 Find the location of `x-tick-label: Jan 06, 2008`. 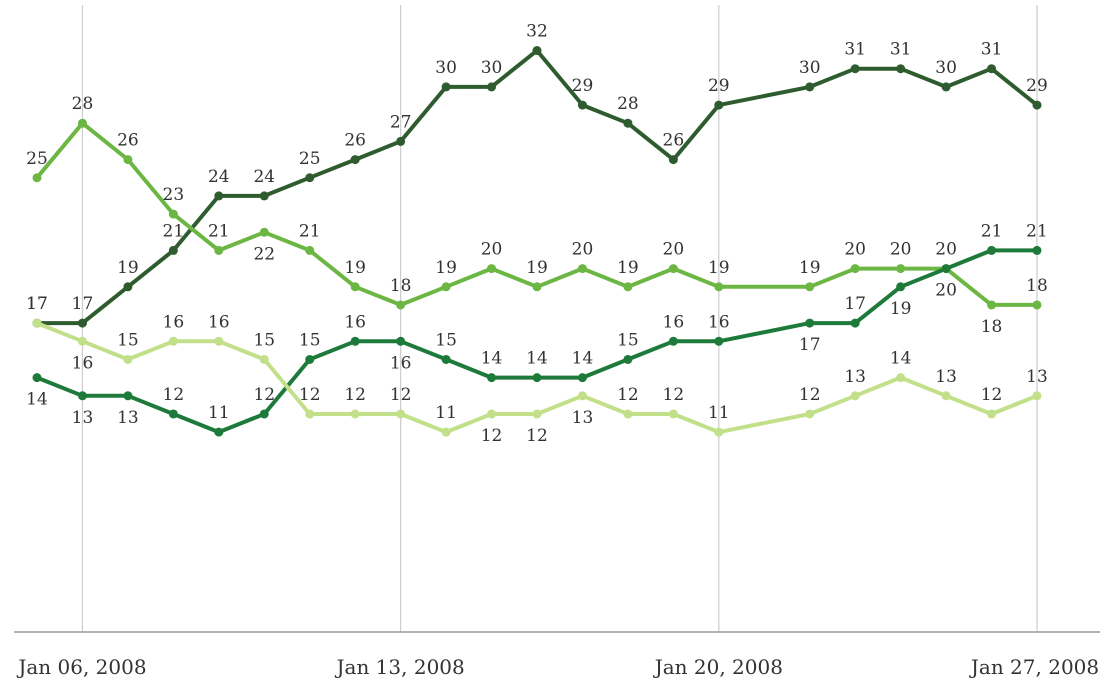

x-tick-label: Jan 06, 2008 is located at coordinates (81, 667).